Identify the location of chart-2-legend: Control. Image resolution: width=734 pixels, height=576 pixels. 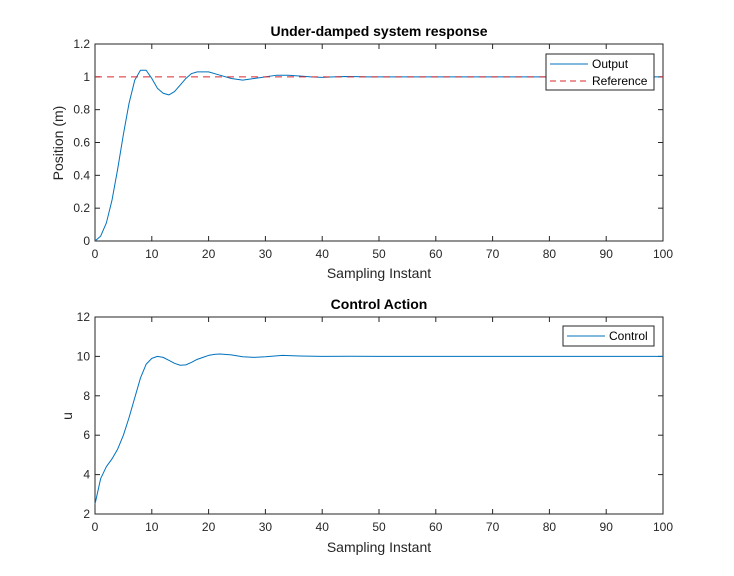
(608, 336).